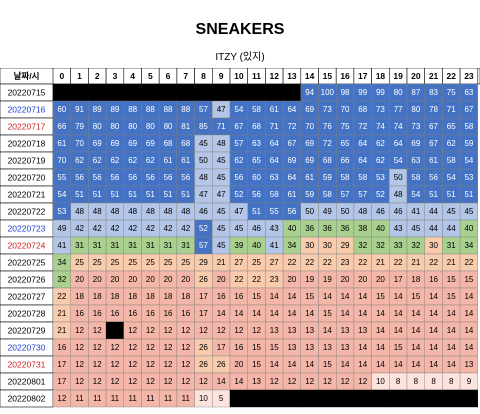 The image size is (480, 414). I want to click on heat-value: 50, so click(345, 211).